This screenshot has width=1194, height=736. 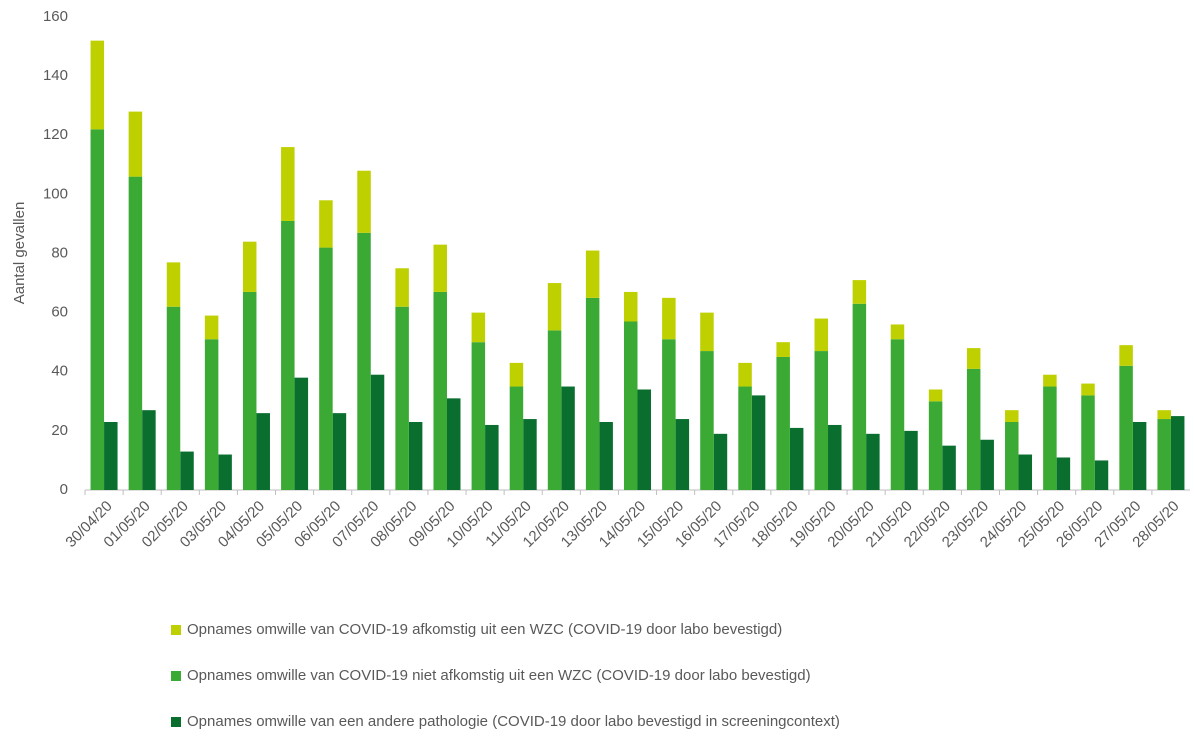 What do you see at coordinates (19, 253) in the screenshot?
I see `y-axis-label: Aantal gevallen` at bounding box center [19, 253].